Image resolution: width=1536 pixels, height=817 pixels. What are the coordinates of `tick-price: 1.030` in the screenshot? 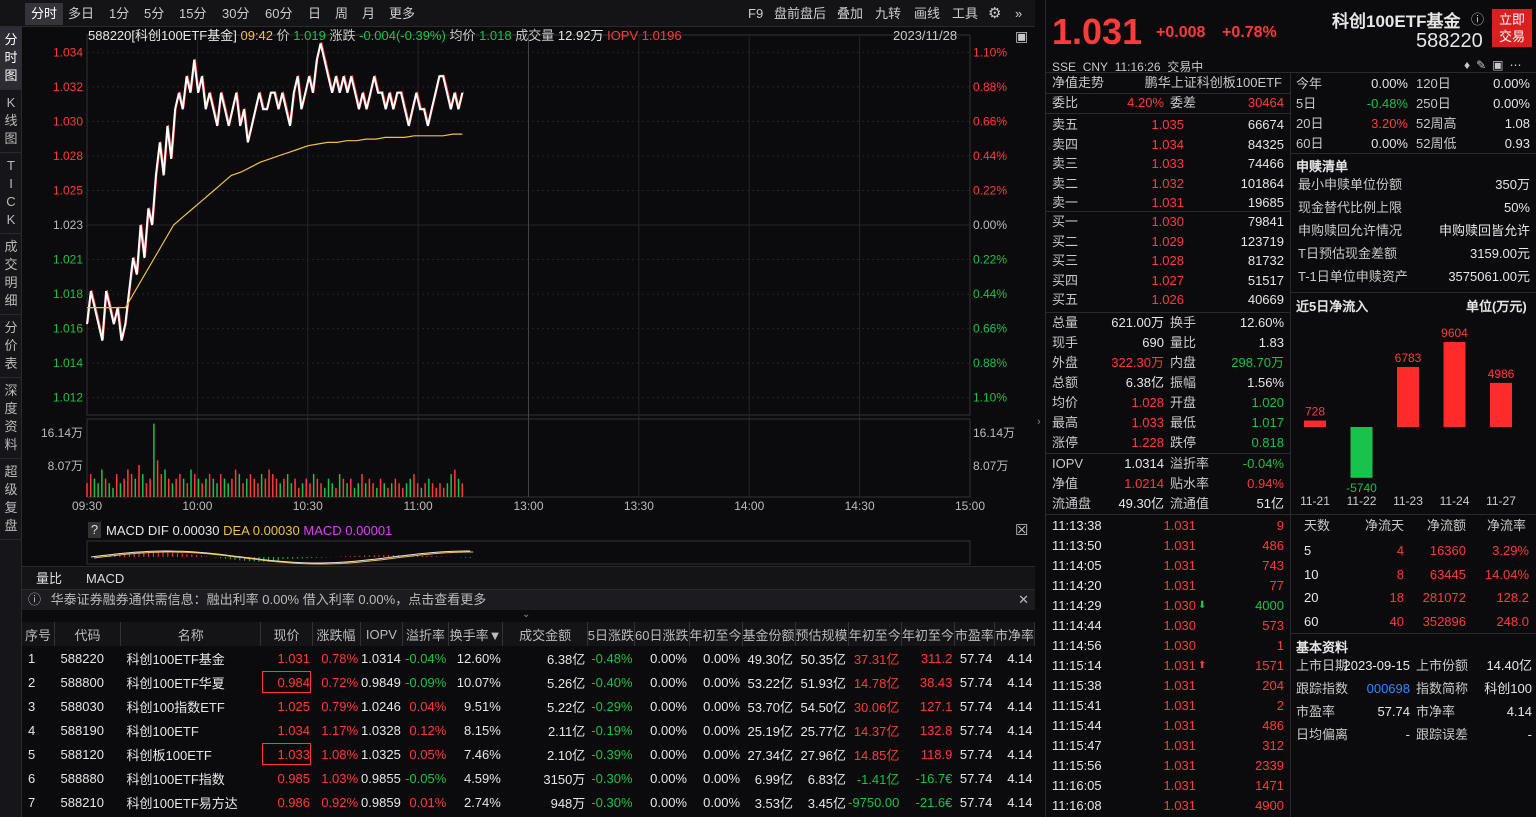 It's located at (1179, 605).